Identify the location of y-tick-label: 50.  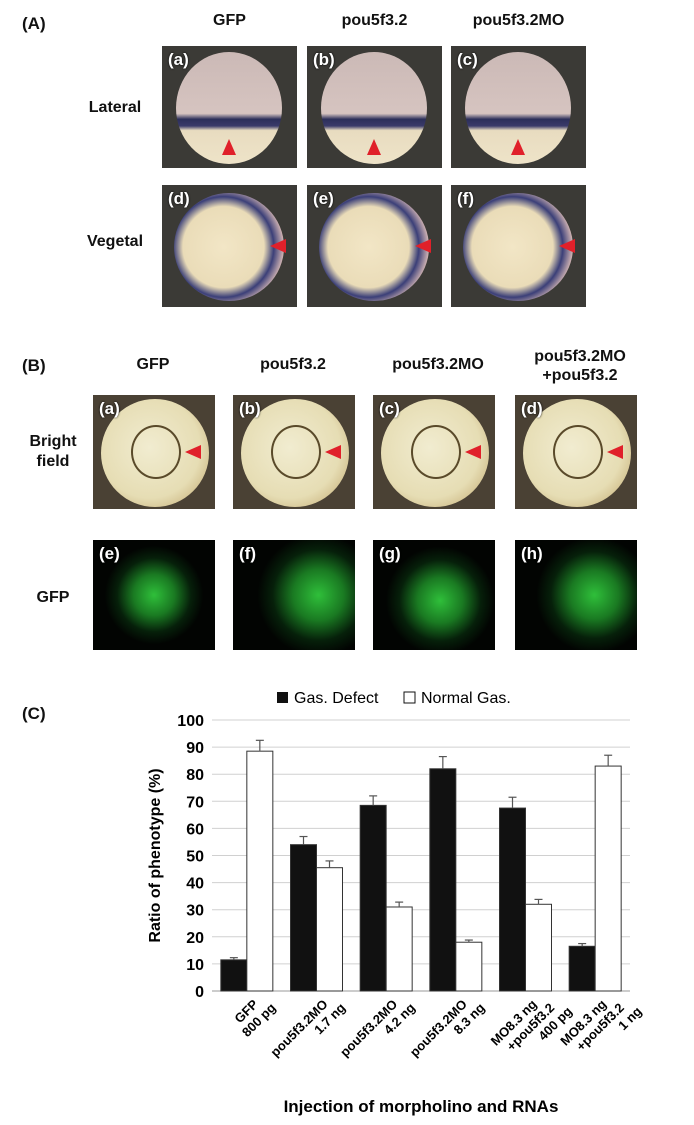
(195, 857).